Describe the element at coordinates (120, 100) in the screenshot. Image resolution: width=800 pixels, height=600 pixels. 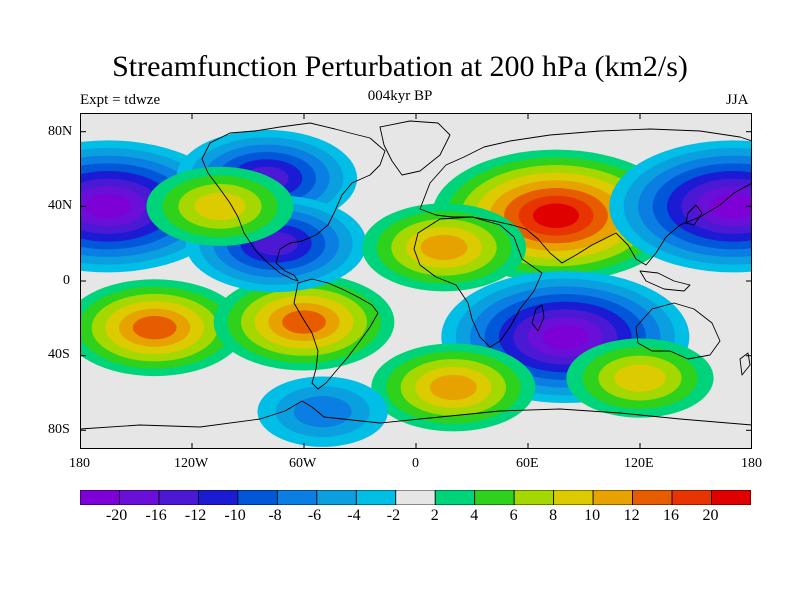
I see `experiment-label: Expt = tdwze` at that location.